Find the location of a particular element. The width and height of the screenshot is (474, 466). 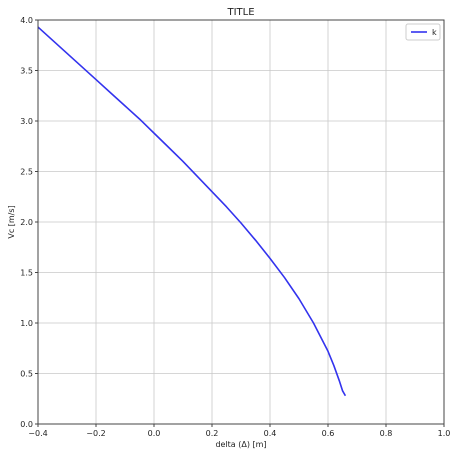

x-tick-label: 0.0 is located at coordinates (154, 433).